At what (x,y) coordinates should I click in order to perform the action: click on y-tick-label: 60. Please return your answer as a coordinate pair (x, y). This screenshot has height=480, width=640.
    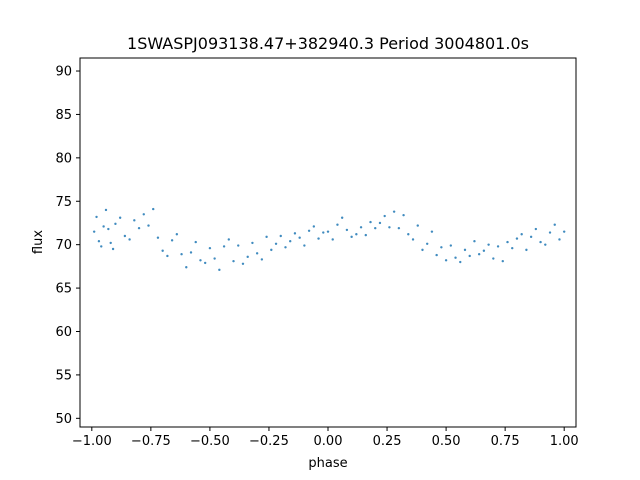
    Looking at the image, I should click on (63, 332).